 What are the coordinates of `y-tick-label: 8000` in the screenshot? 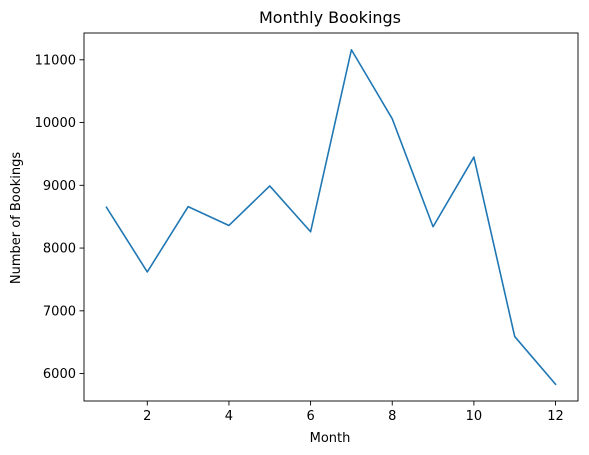 It's located at (59, 249).